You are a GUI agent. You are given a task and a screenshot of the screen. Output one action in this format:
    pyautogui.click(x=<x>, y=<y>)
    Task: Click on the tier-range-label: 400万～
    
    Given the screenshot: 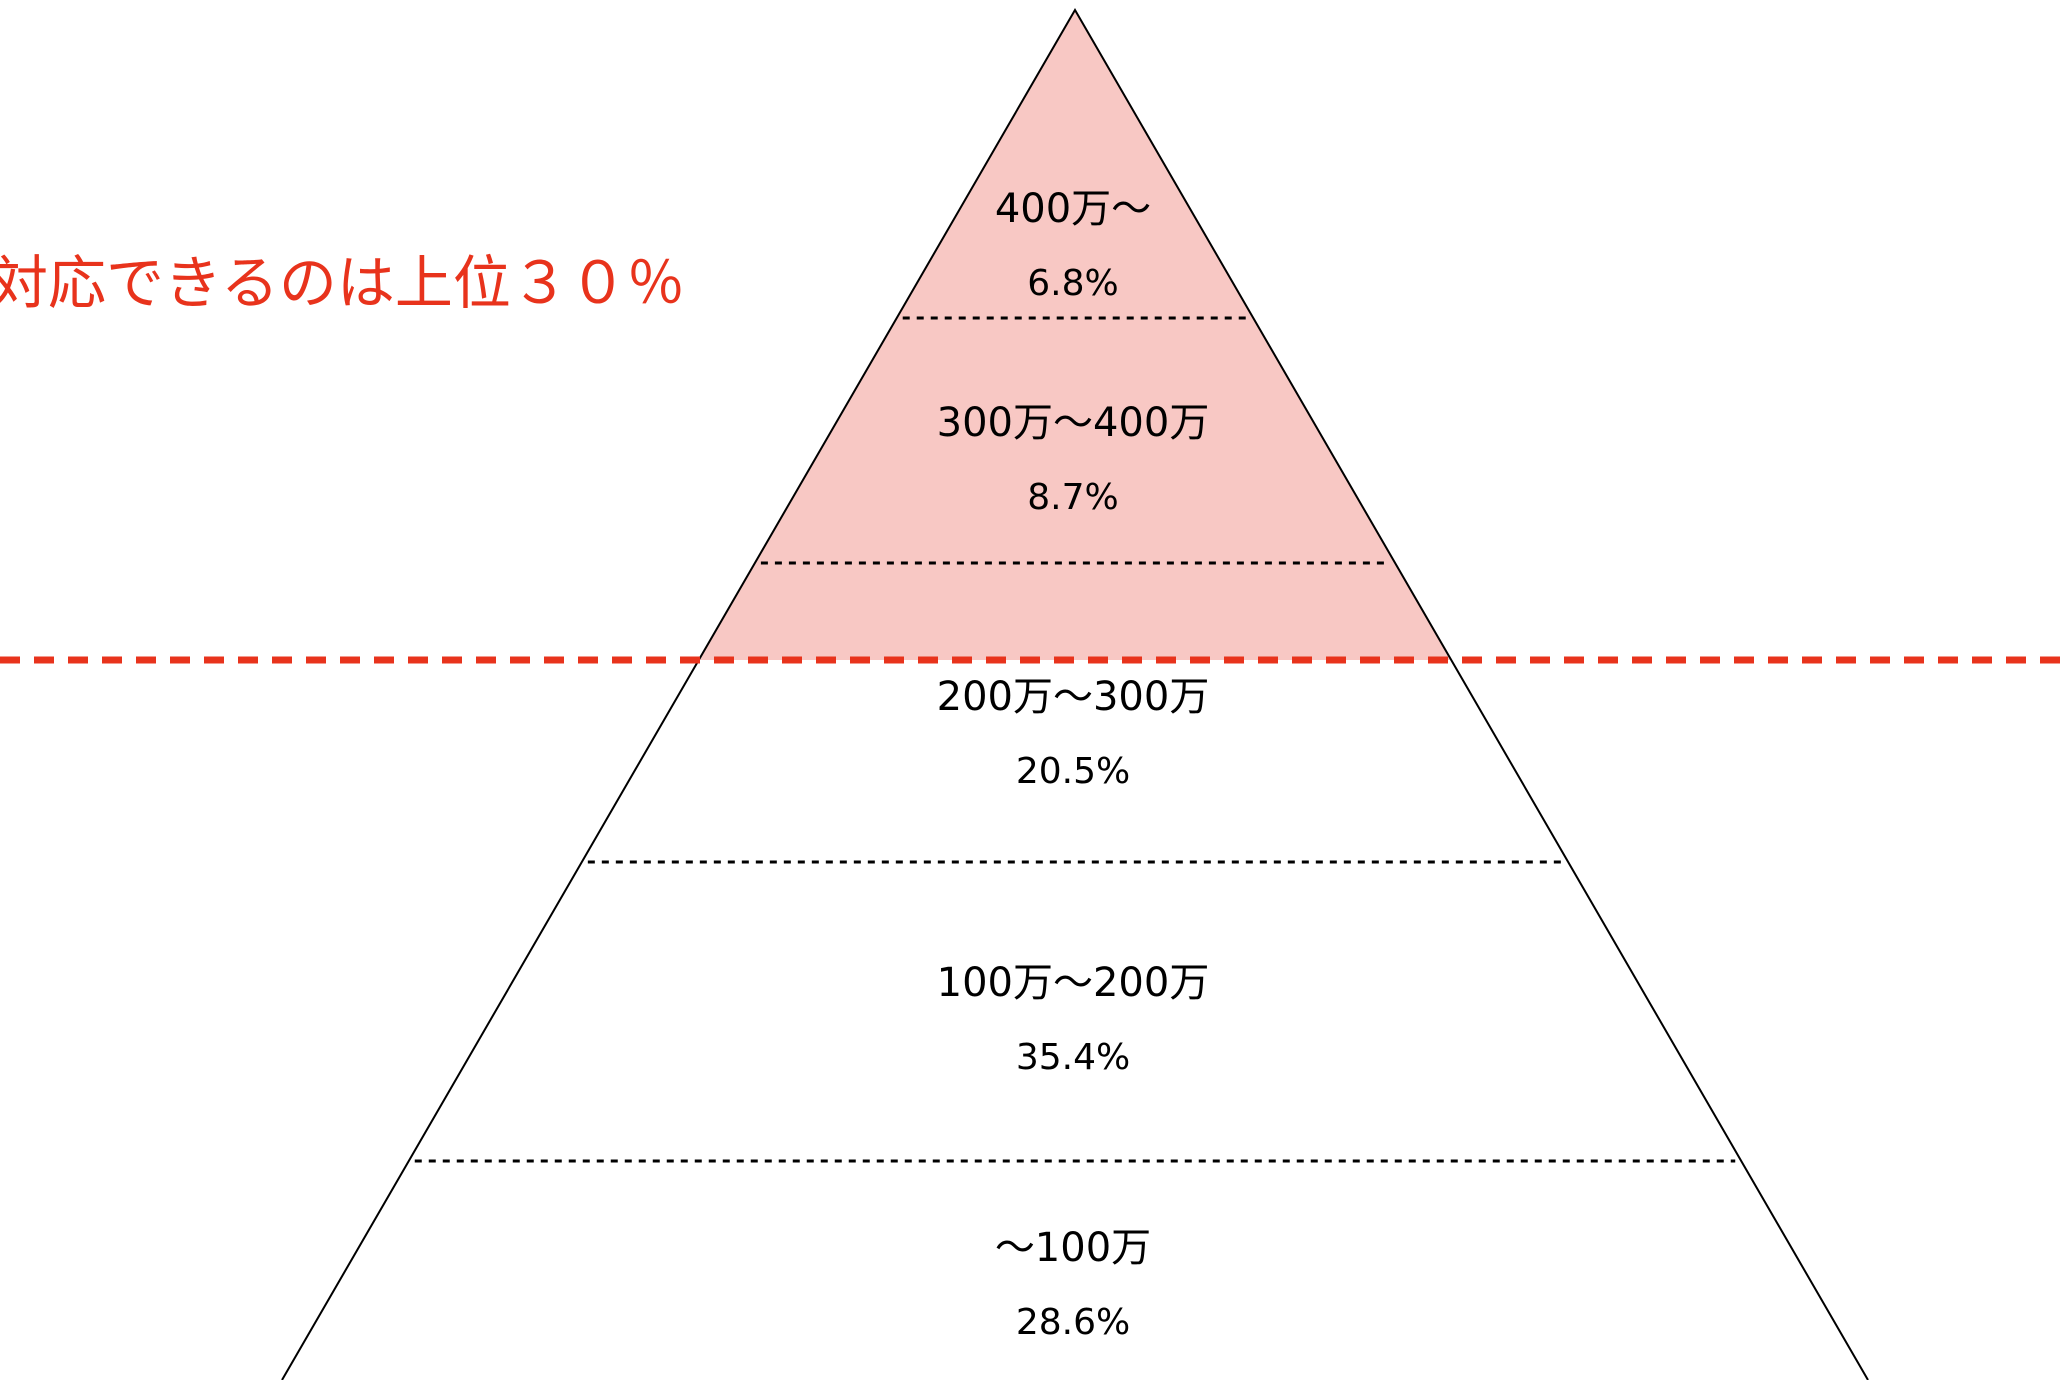 What is the action you would take?
    pyautogui.click(x=1073, y=209)
    